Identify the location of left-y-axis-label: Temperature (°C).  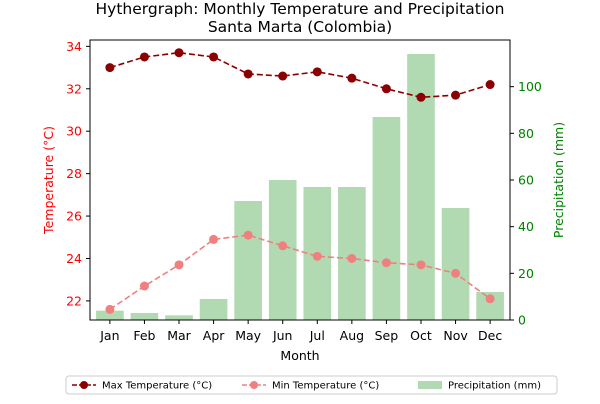
(48, 180).